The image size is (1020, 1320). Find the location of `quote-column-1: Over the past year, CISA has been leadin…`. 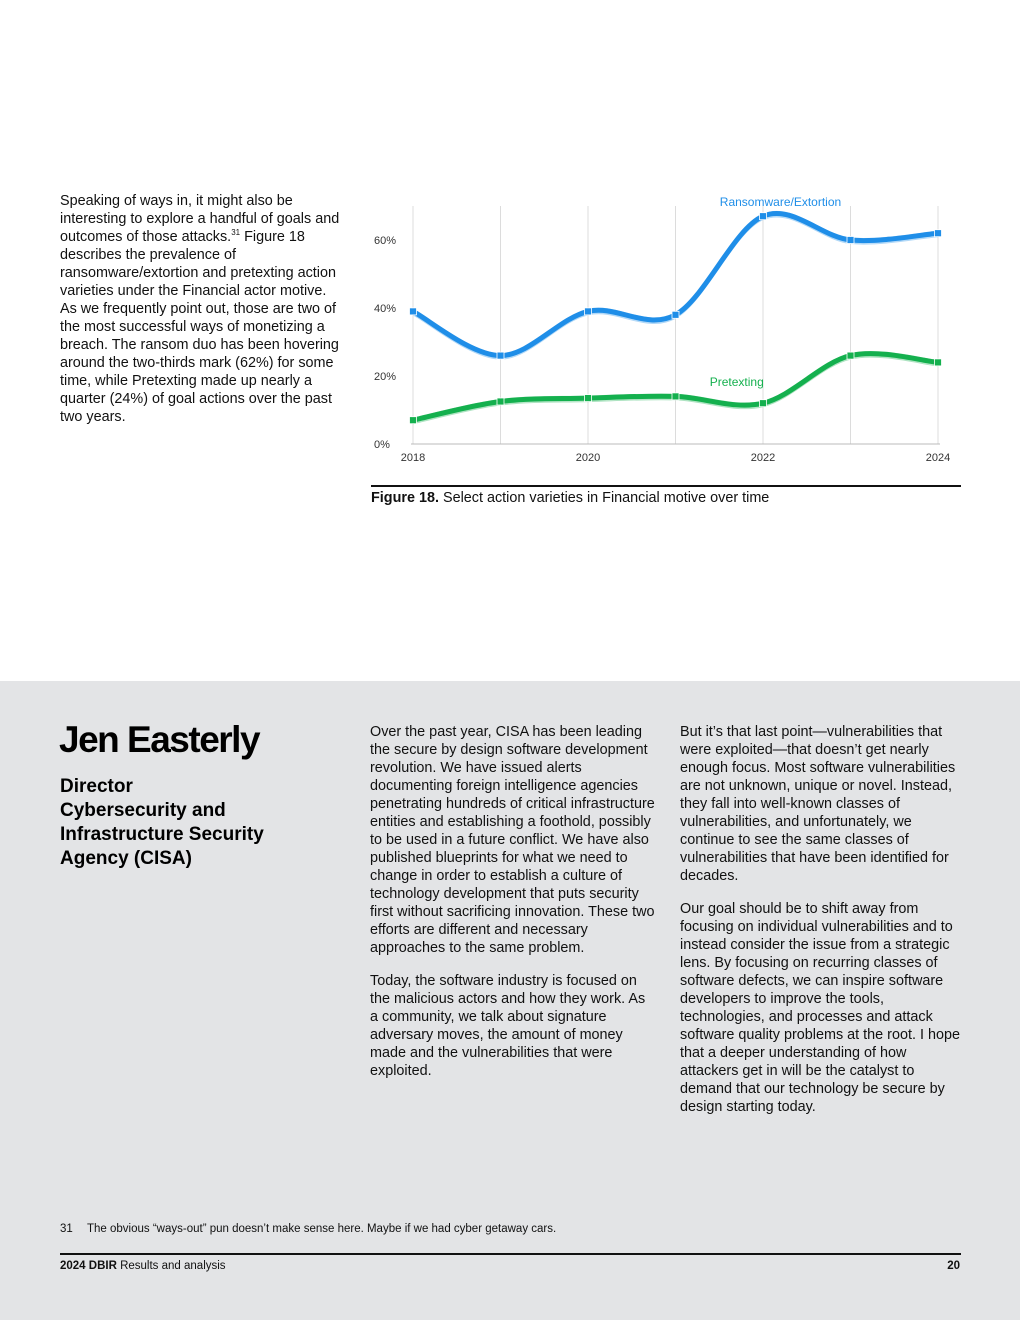

quote-column-1: Over the past year, CISA has been leadin… is located at coordinates (512, 909).